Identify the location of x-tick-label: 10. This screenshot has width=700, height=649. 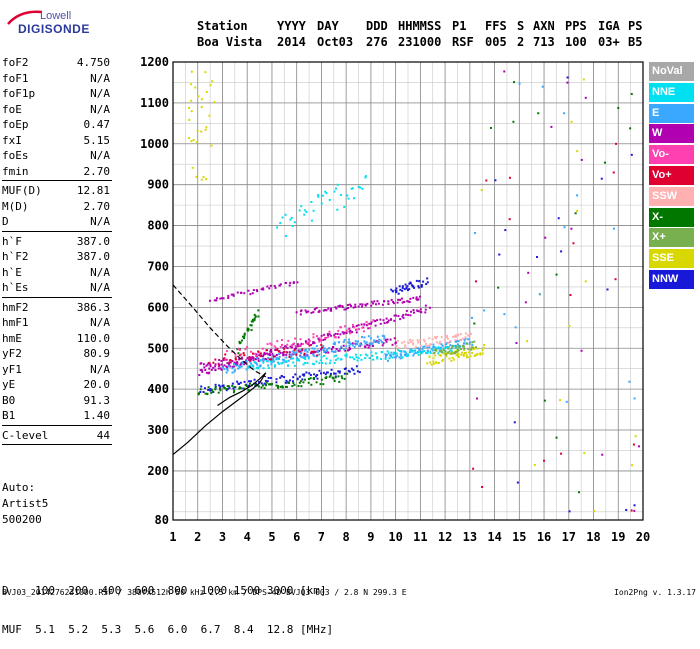
(395, 537).